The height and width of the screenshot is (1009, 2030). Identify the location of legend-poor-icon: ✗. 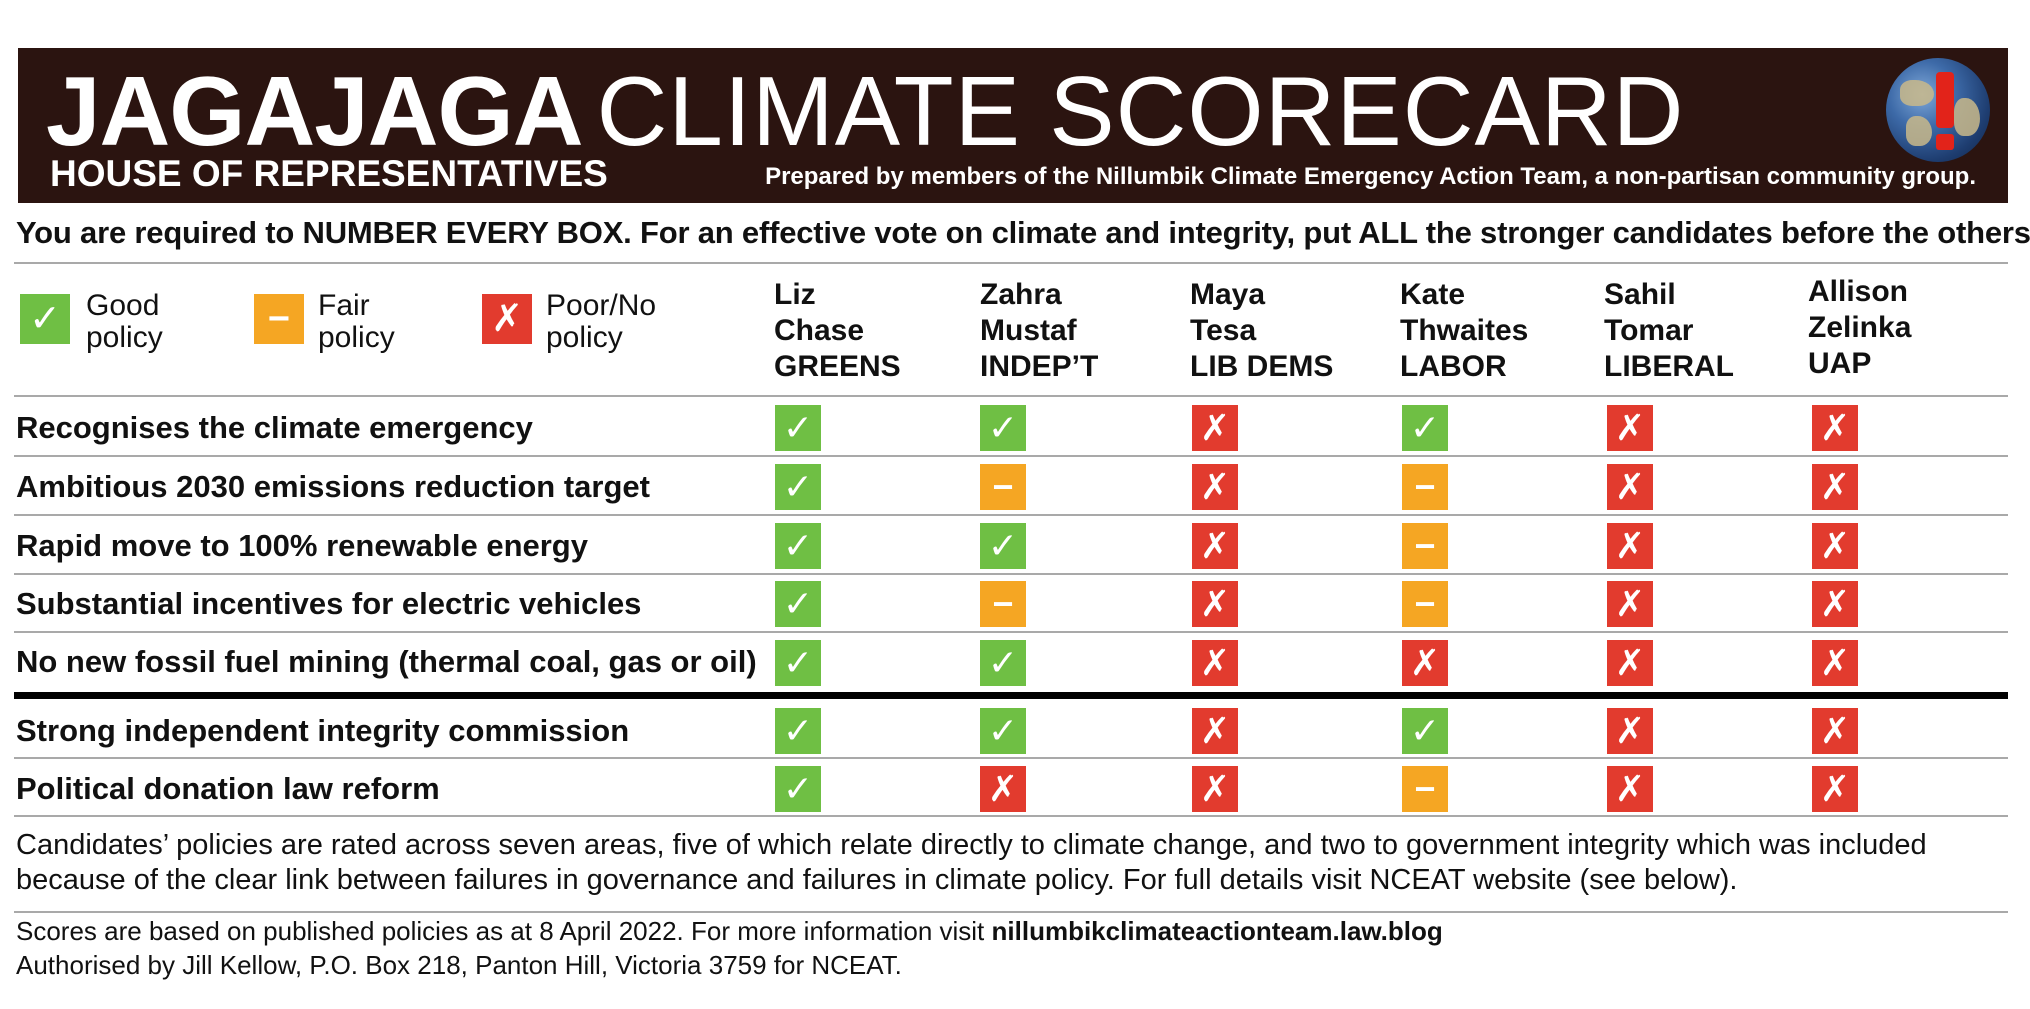
(507, 319).